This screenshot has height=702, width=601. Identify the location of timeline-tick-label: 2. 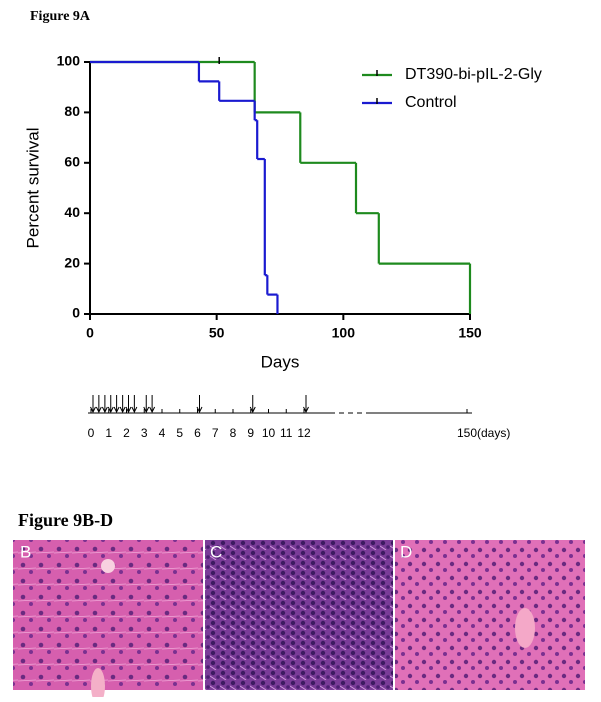
(126, 433).